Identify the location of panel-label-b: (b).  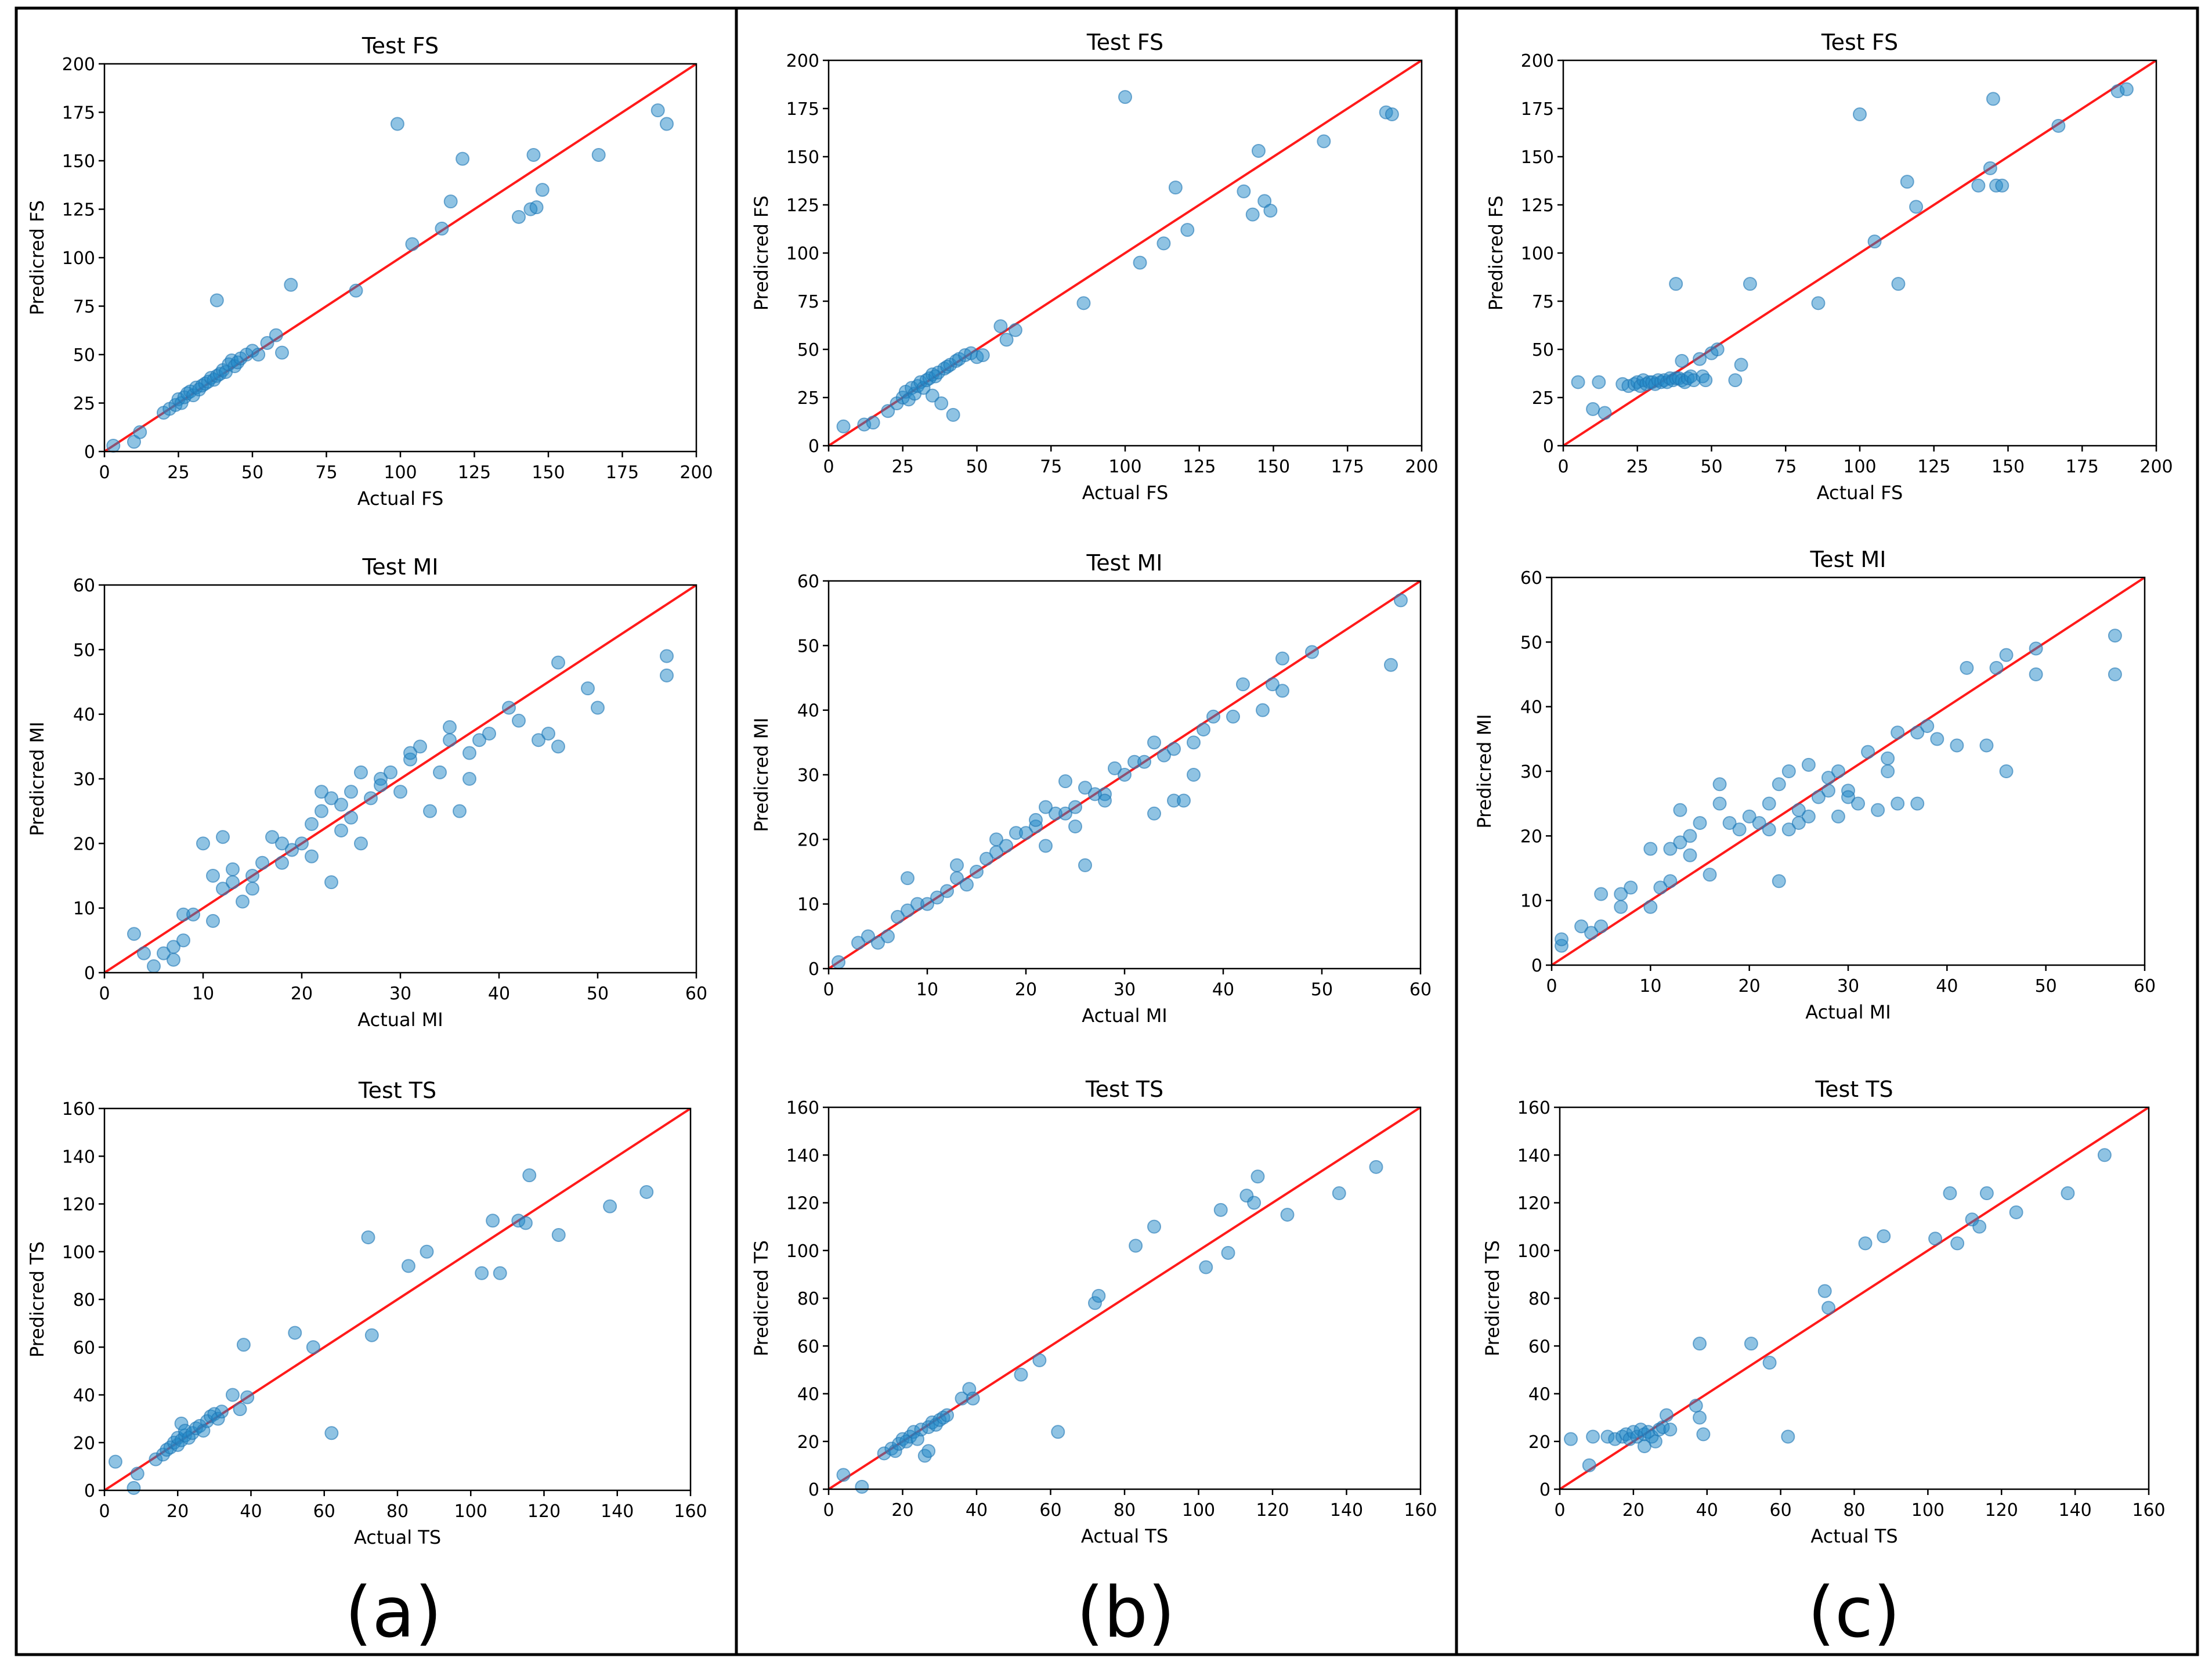
(1125, 1613).